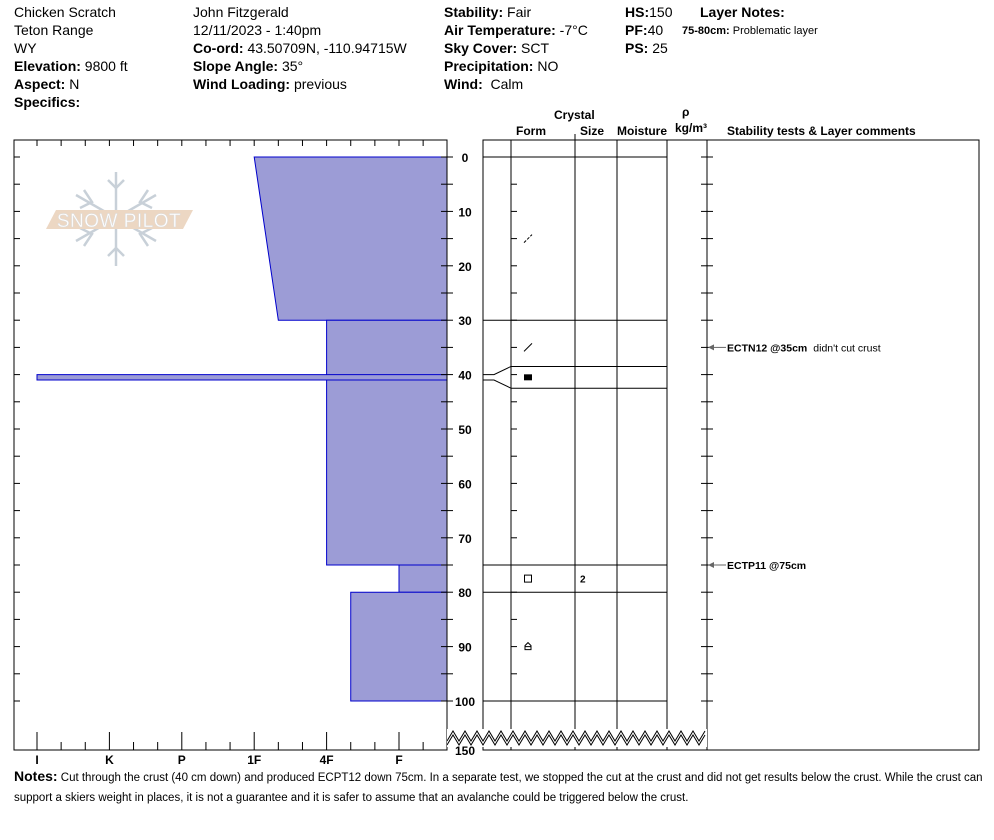  Describe the element at coordinates (248, 66) in the screenshot. I see `slope-angle: Slope Angle: 35°` at that location.